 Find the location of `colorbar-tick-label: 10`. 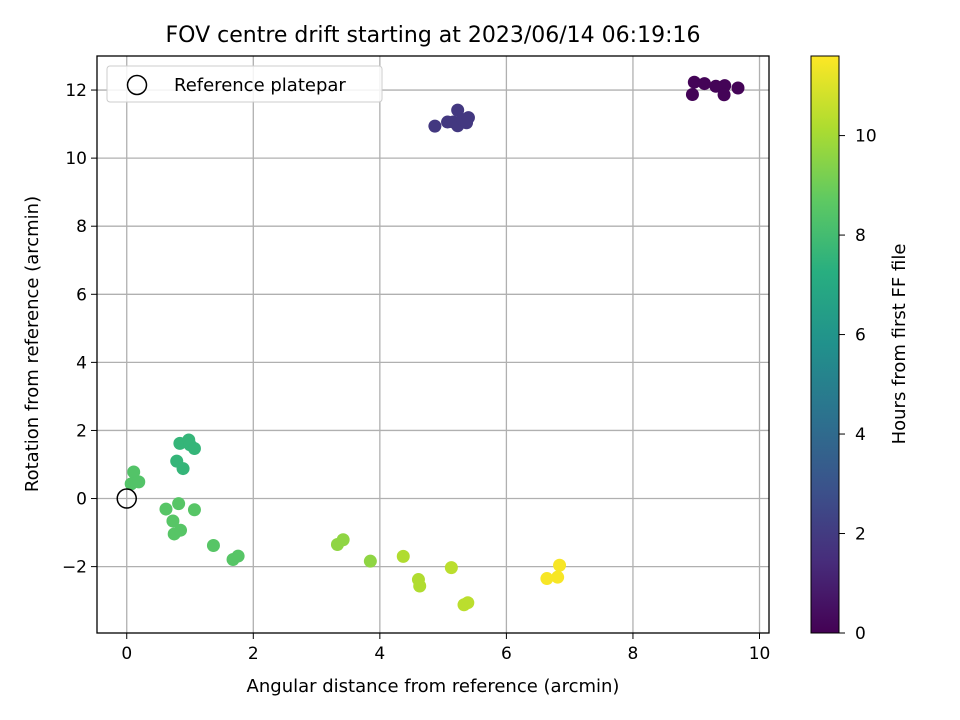

colorbar-tick-label: 10 is located at coordinates (866, 137).